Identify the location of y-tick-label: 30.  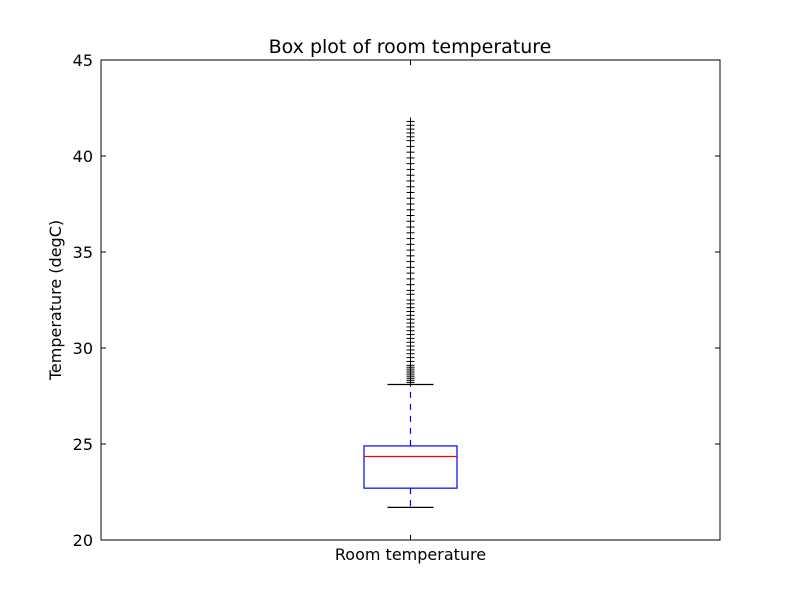
(83, 348).